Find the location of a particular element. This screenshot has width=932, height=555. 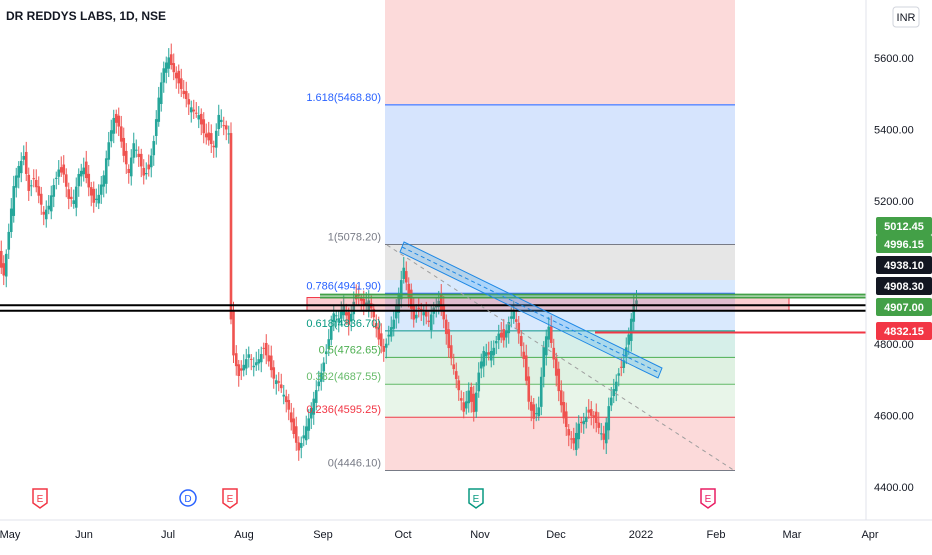

event-marker-0: E is located at coordinates (40, 498).